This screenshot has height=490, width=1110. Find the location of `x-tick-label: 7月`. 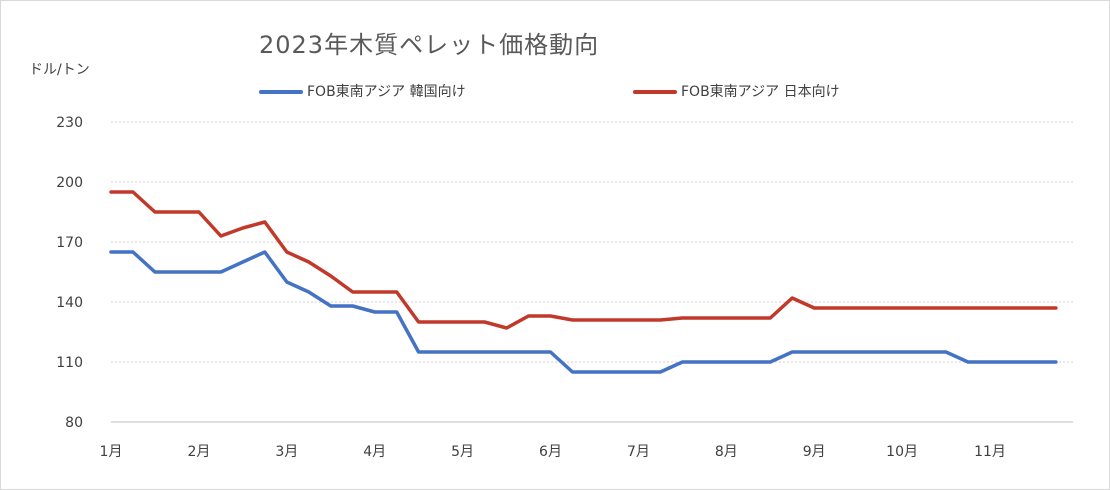

x-tick-label: 7月 is located at coordinates (638, 452).